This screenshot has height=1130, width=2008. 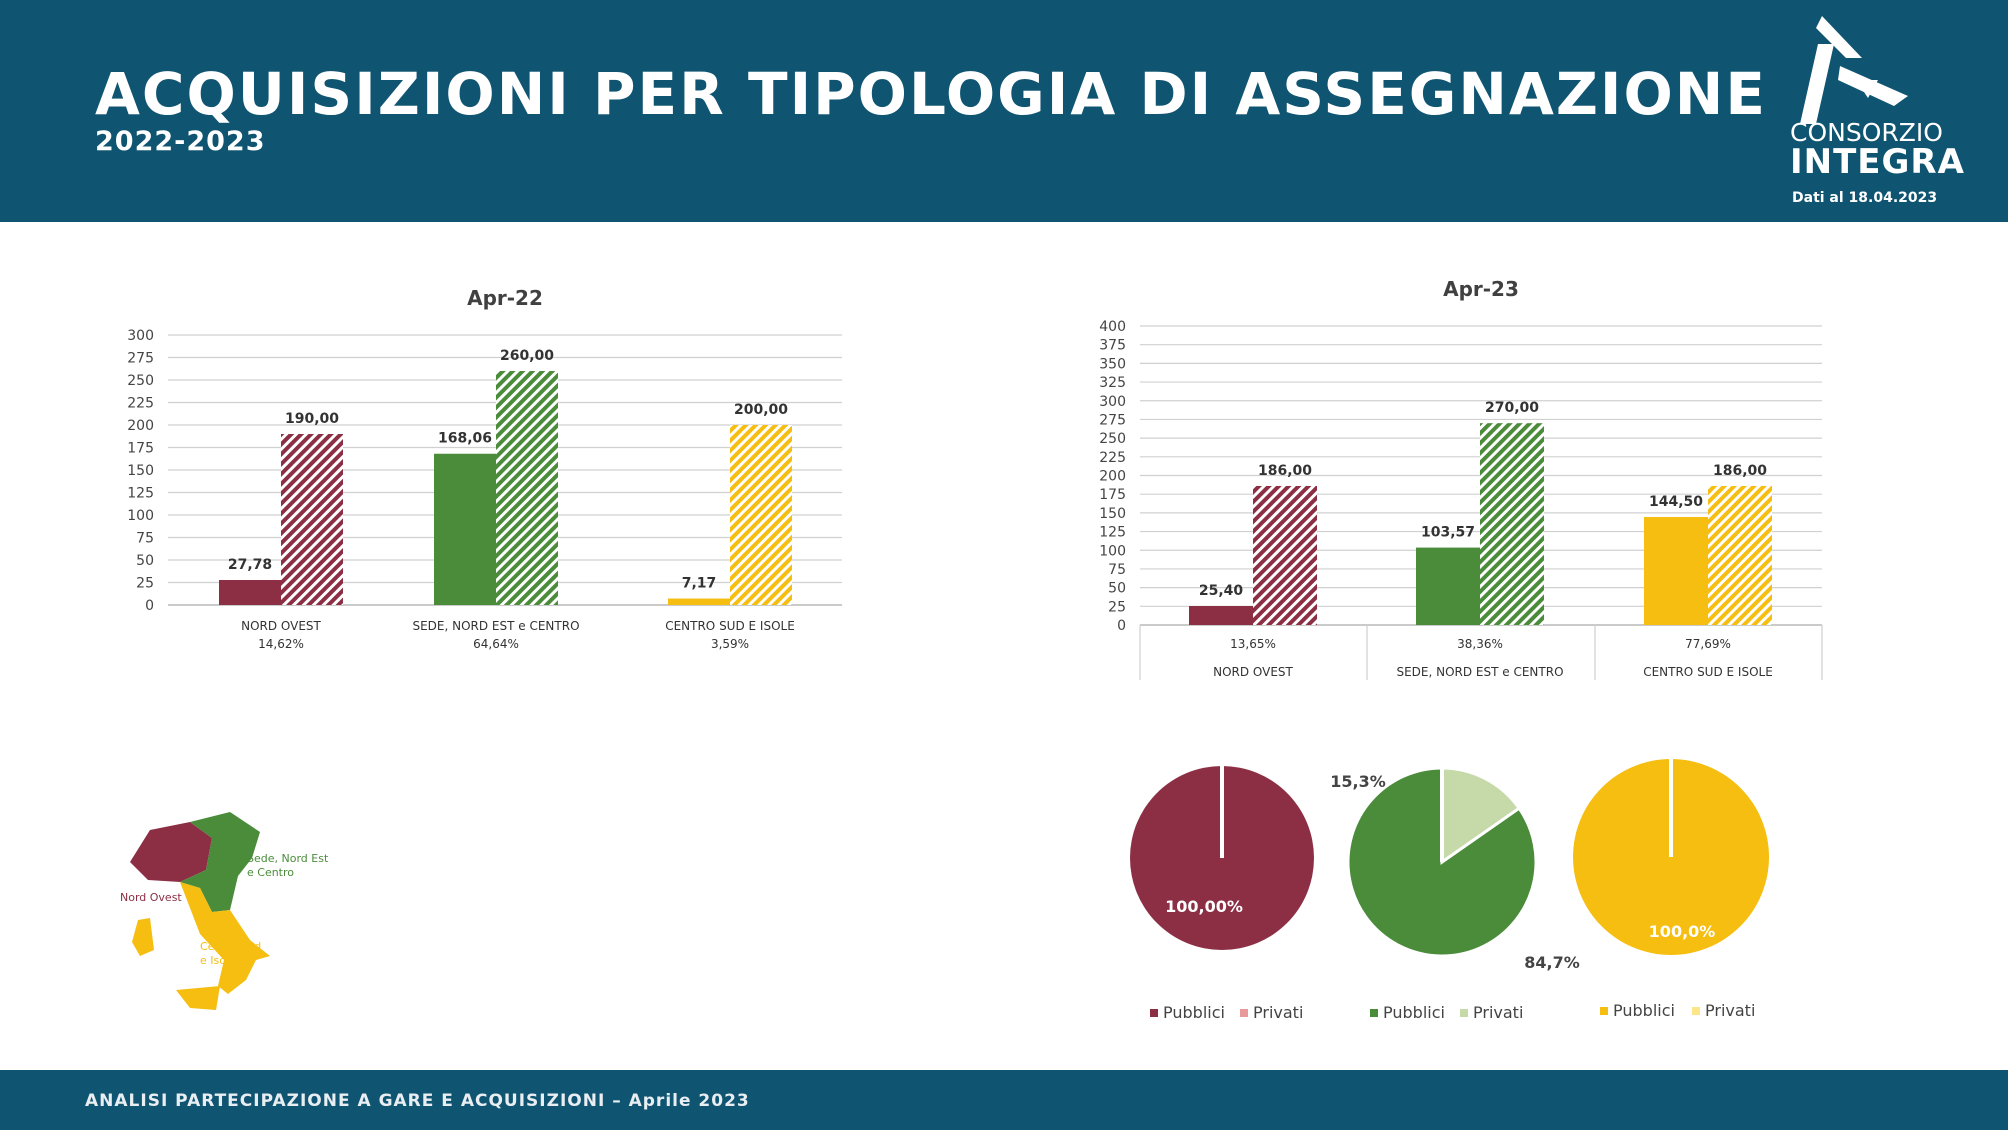 What do you see at coordinates (1682, 931) in the screenshot?
I see `pie-label: 100,0%` at bounding box center [1682, 931].